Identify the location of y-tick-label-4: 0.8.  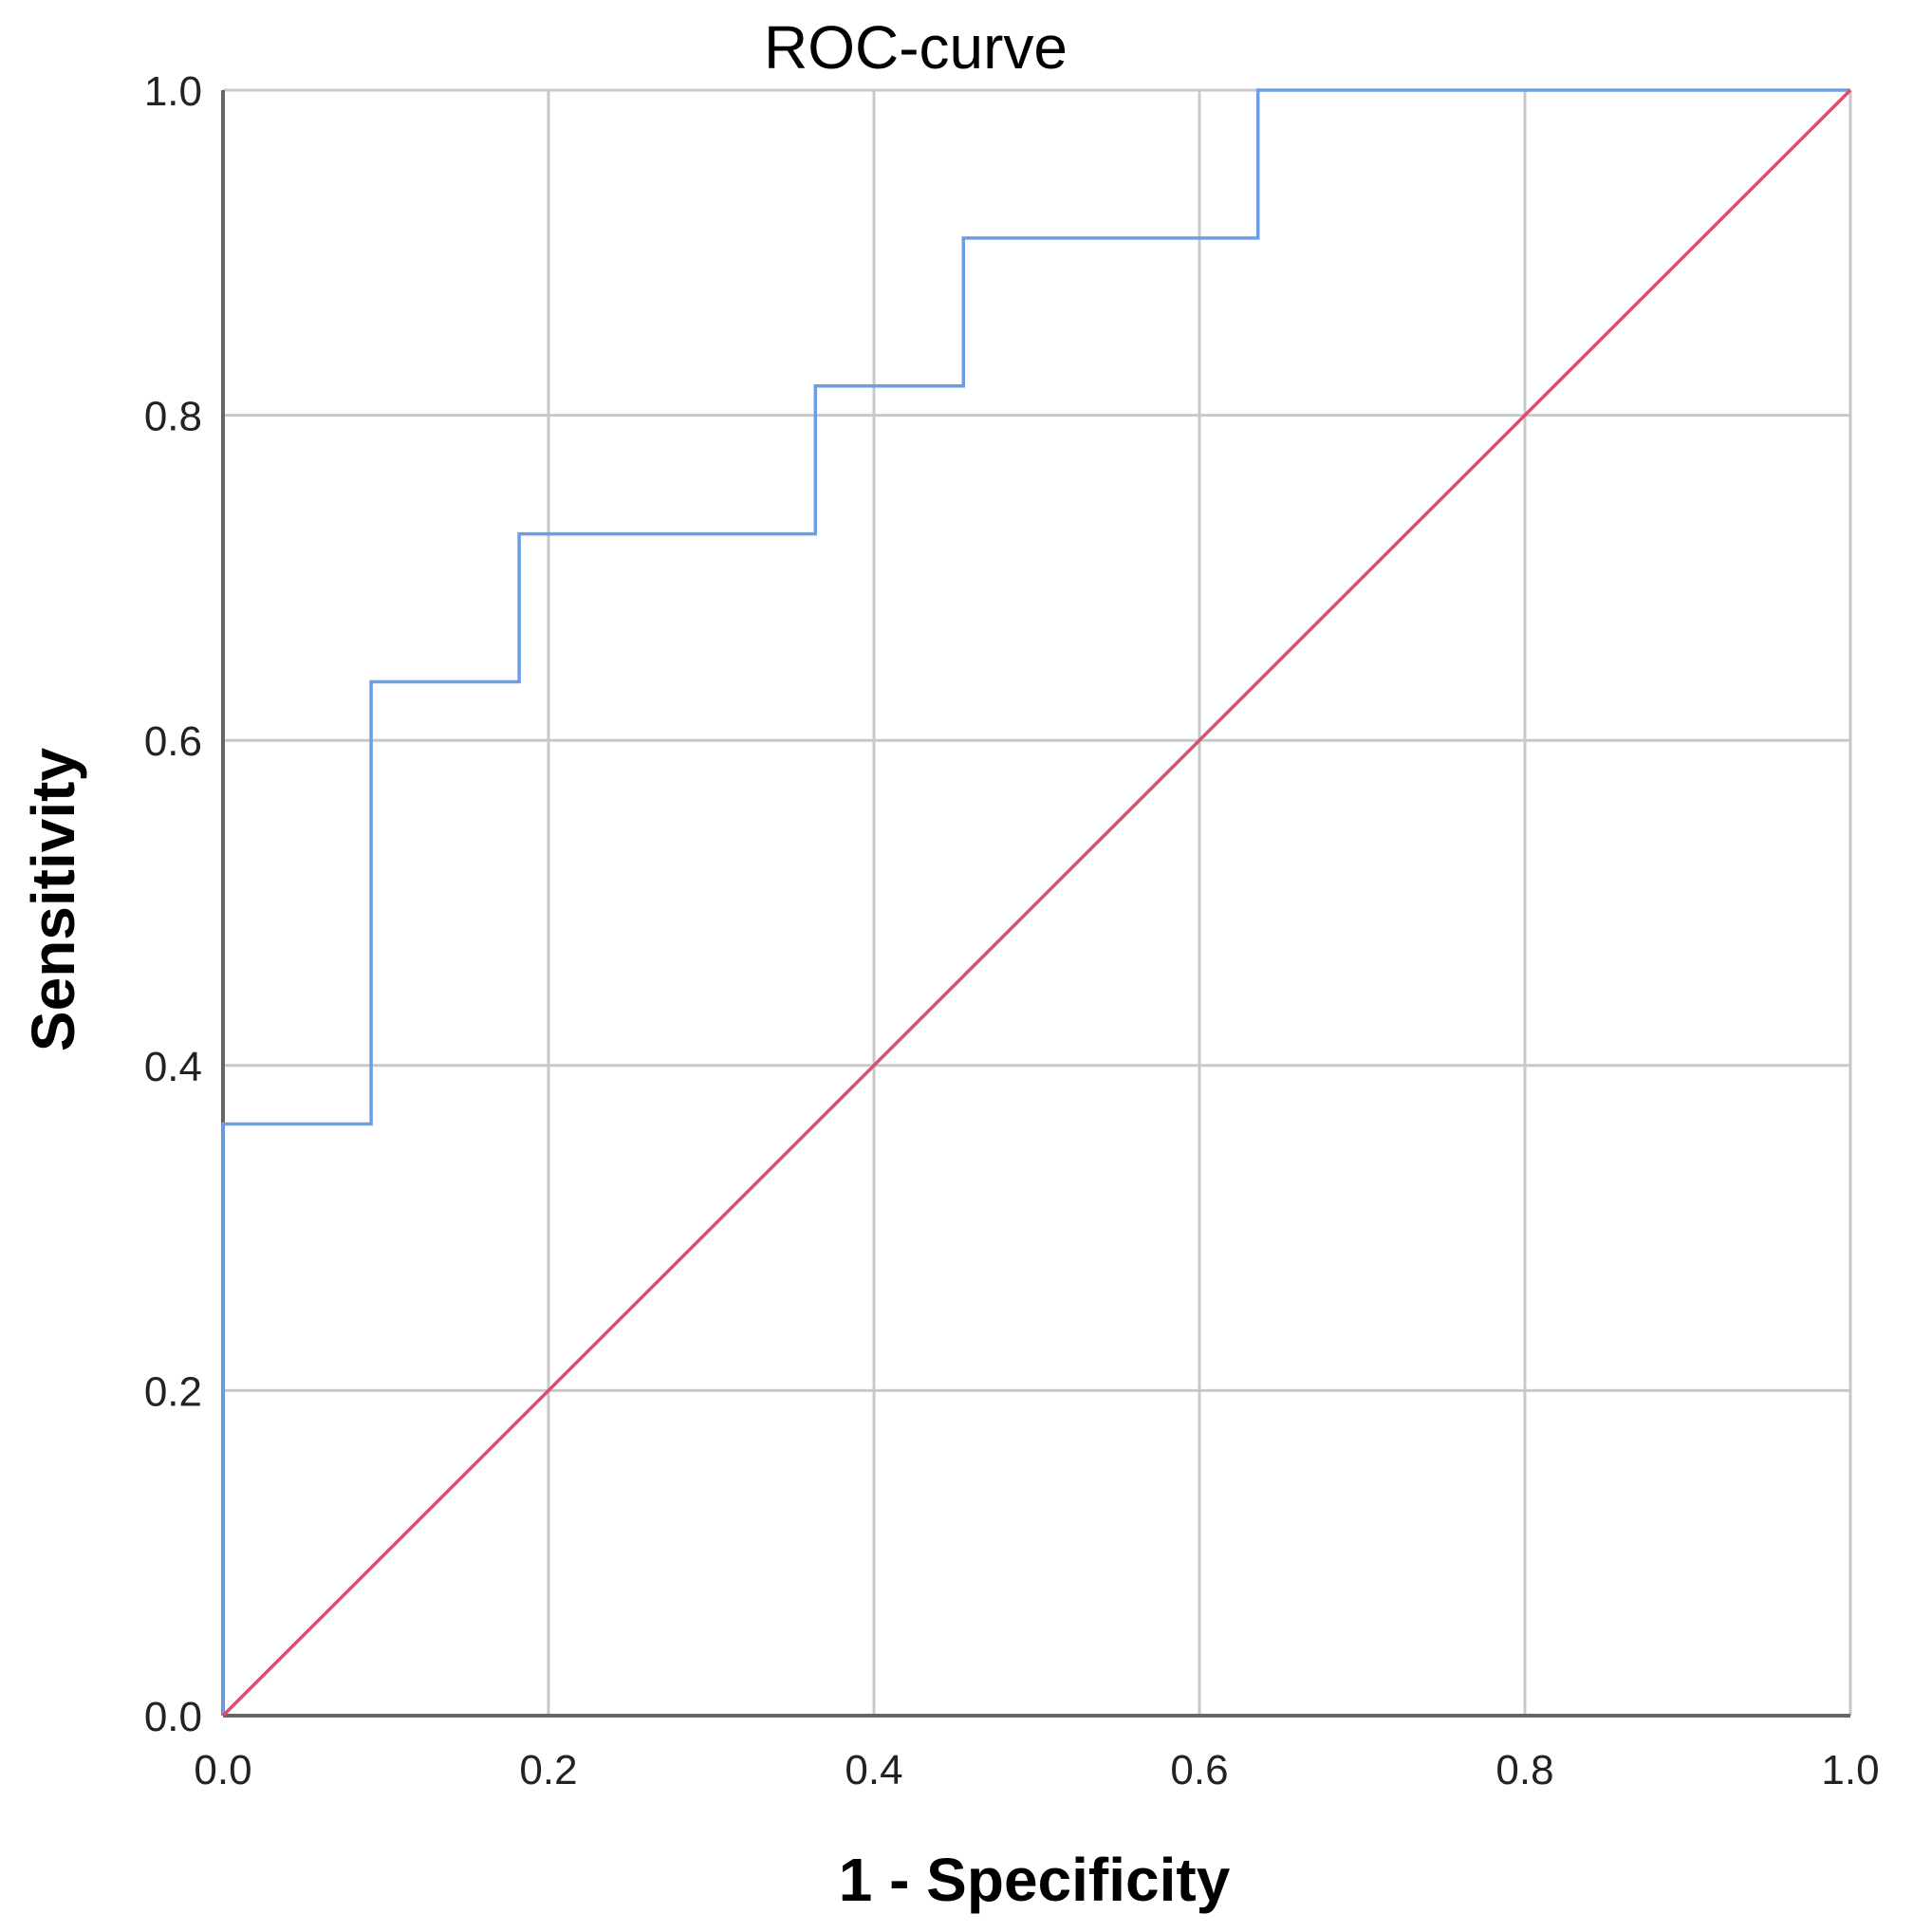
(173, 417).